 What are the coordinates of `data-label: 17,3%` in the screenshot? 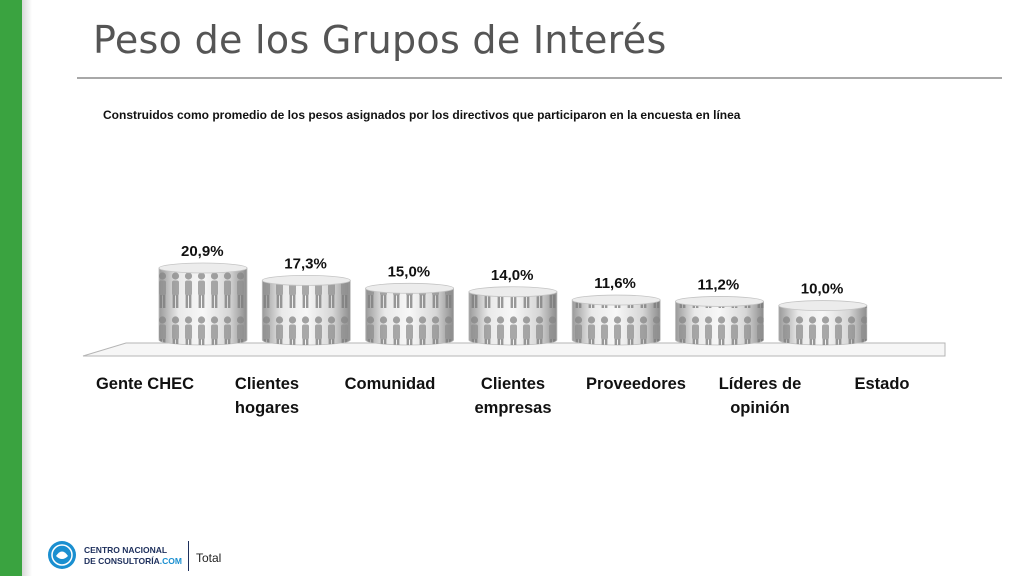 It's located at (305, 263).